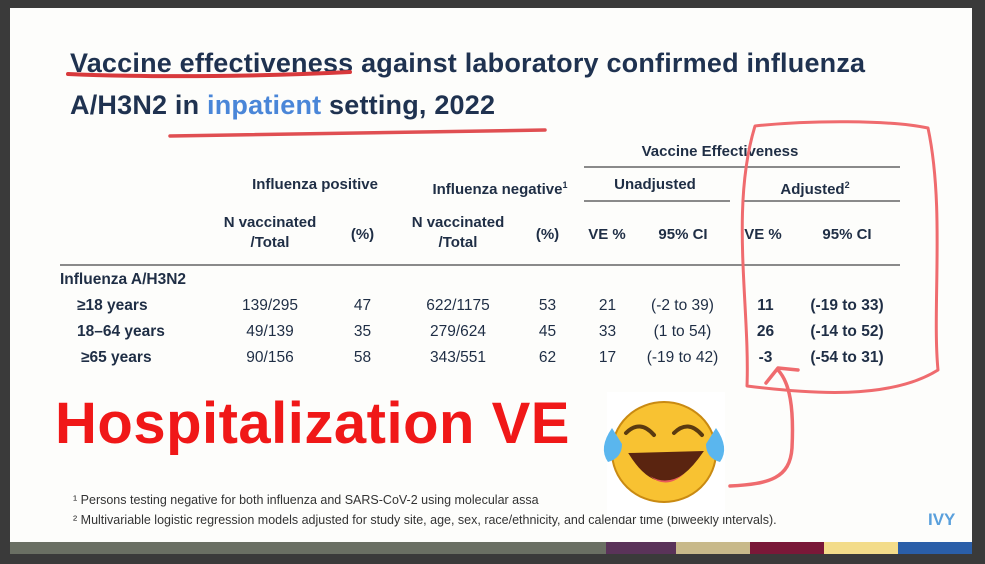  Describe the element at coordinates (121, 331) in the screenshot. I see `row-label-18-64: 18–64 years` at that location.